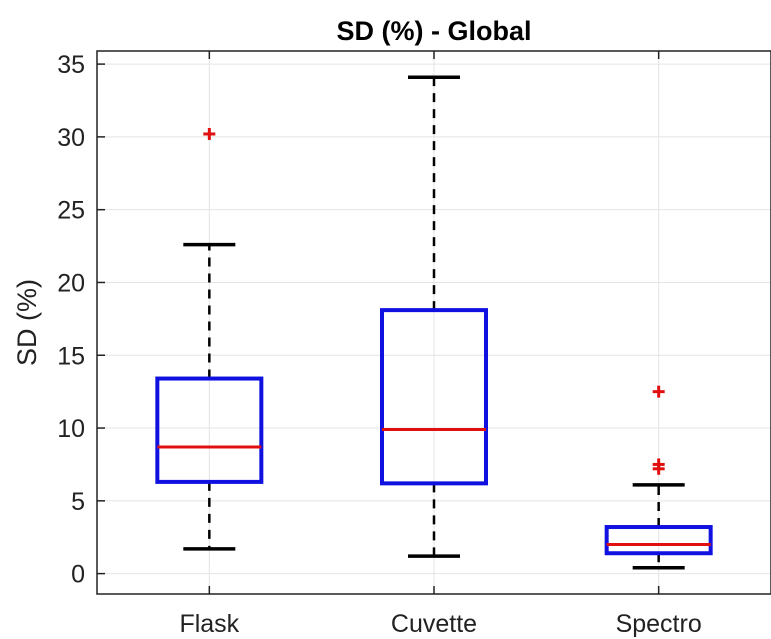  Describe the element at coordinates (71, 429) in the screenshot. I see `y-tick-label: 10` at that location.